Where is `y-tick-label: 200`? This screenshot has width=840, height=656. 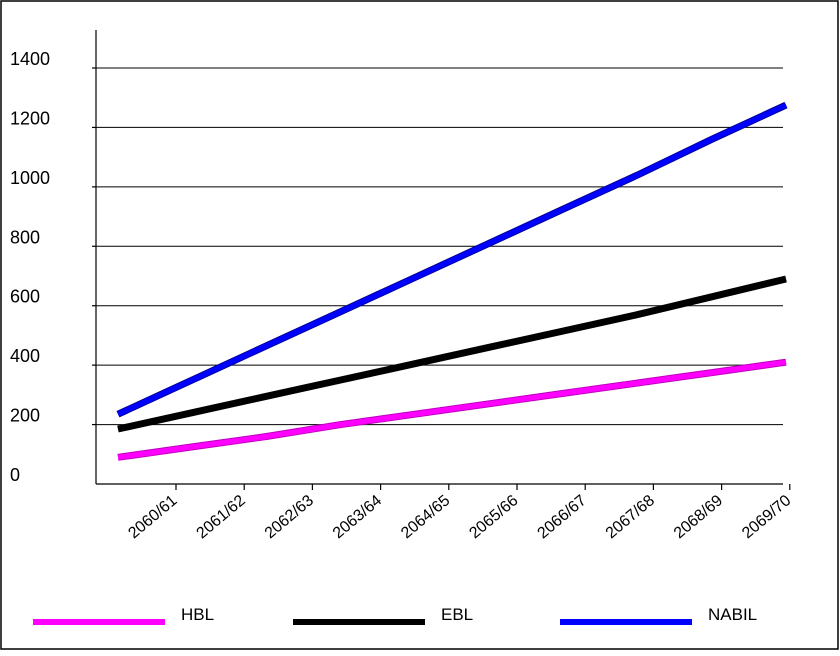 y-tick-label: 200 is located at coordinates (25, 416).